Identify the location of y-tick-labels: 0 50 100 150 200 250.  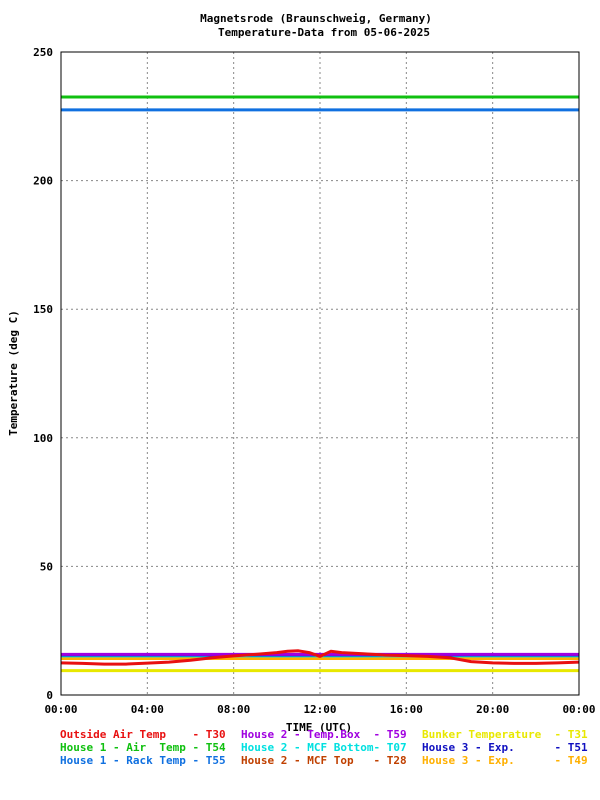
(43, 374).